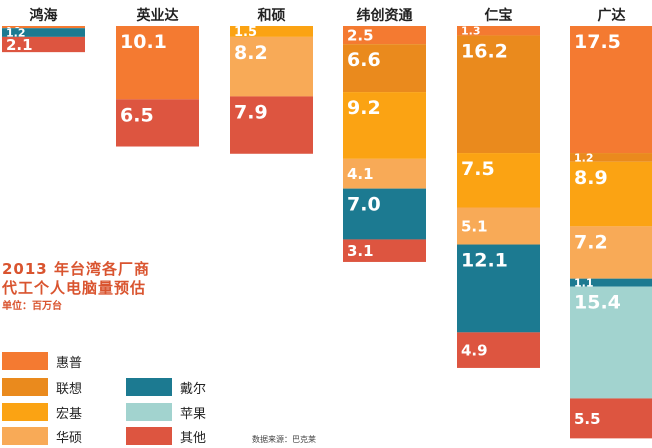  Describe the element at coordinates (193, 389) in the screenshot. I see `legend-label-dell: 戴尔` at that location.